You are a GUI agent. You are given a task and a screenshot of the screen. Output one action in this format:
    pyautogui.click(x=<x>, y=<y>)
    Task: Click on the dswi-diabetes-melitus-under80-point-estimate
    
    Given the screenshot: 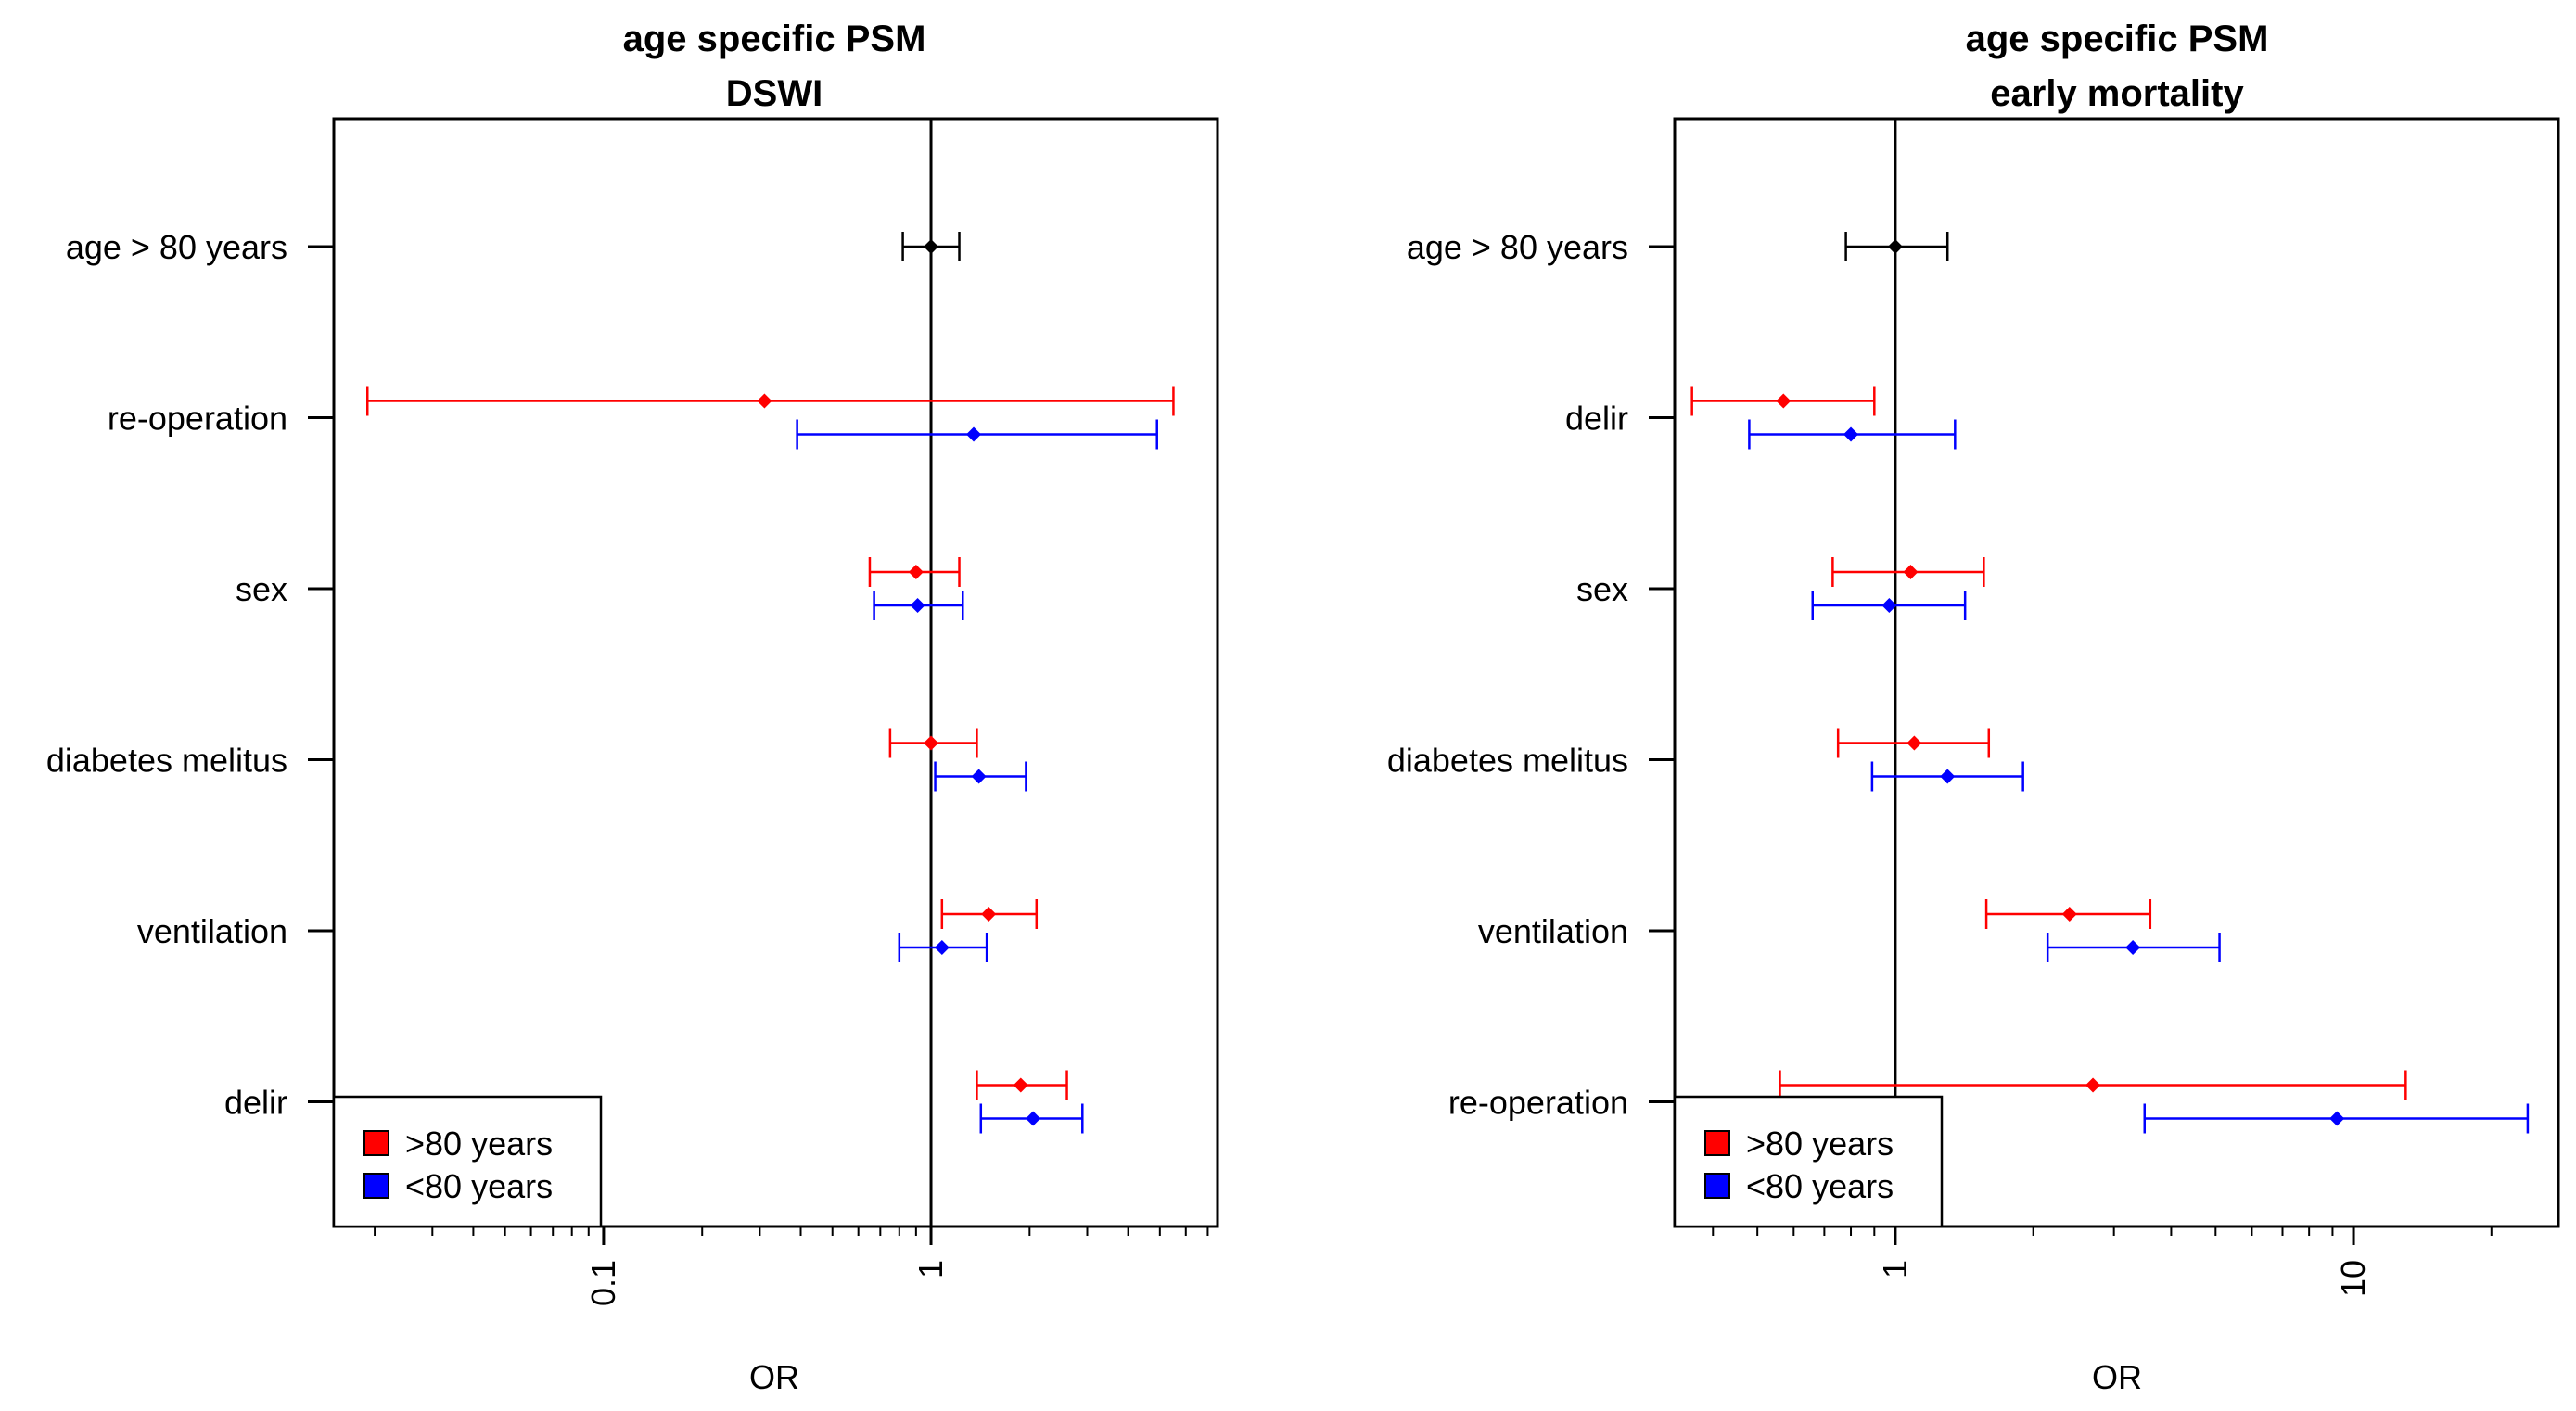 What is the action you would take?
    pyautogui.click(x=979, y=777)
    